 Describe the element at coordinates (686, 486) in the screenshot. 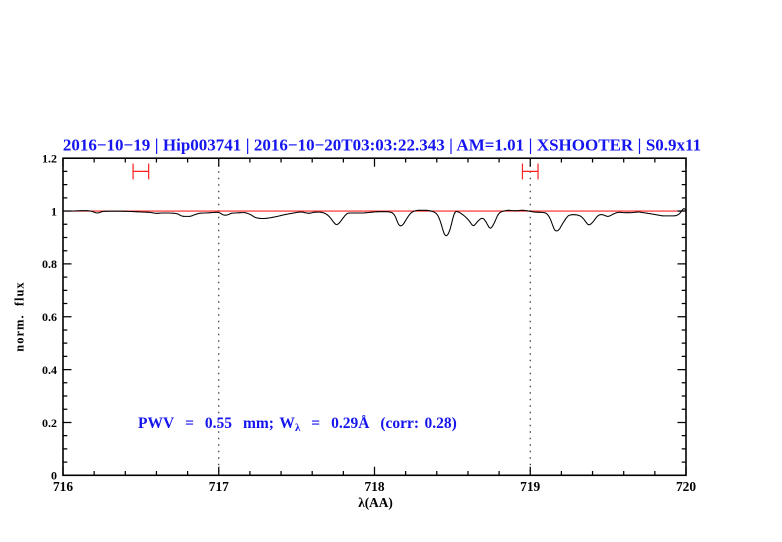

I see `svg-text: 720` at that location.